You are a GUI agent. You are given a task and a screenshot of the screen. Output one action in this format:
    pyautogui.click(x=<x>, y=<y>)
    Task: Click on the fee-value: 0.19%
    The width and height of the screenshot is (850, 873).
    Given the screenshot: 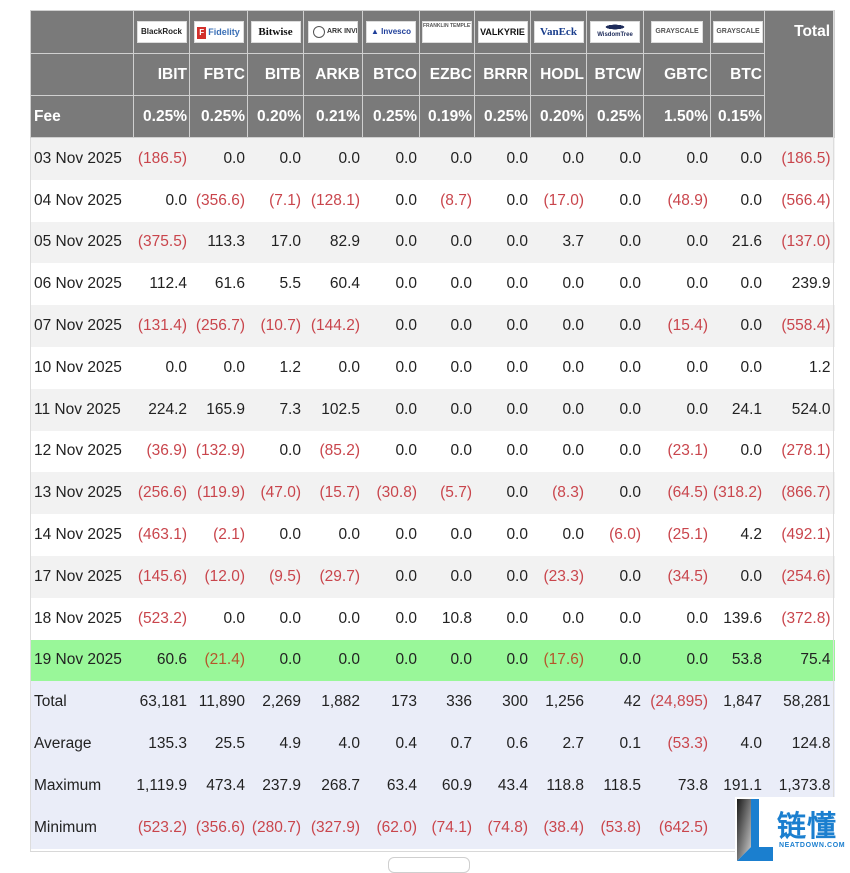 What is the action you would take?
    pyautogui.click(x=447, y=116)
    